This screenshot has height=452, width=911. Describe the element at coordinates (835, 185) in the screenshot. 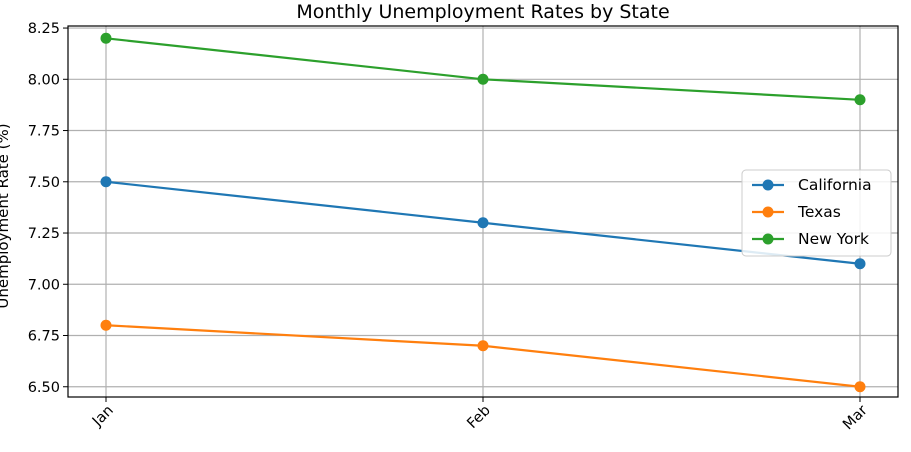

I see `legend-label: California` at that location.